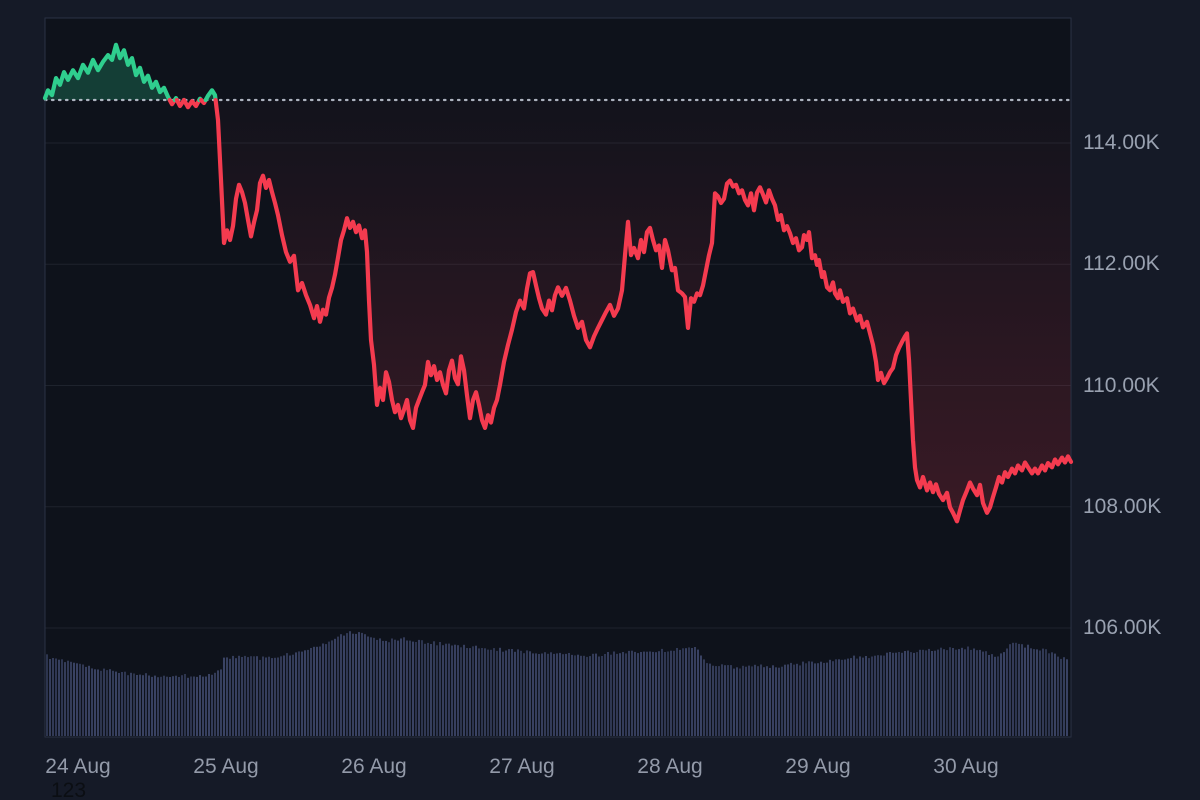  What do you see at coordinates (522, 766) in the screenshot?
I see `x-axis-label: 27 Aug` at bounding box center [522, 766].